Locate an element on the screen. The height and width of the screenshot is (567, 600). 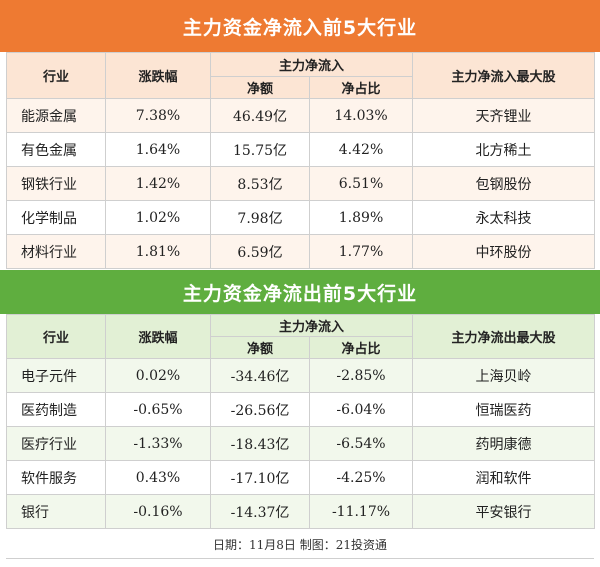
outflow-subheader-row: 净额 净占比 is located at coordinates (301, 347).